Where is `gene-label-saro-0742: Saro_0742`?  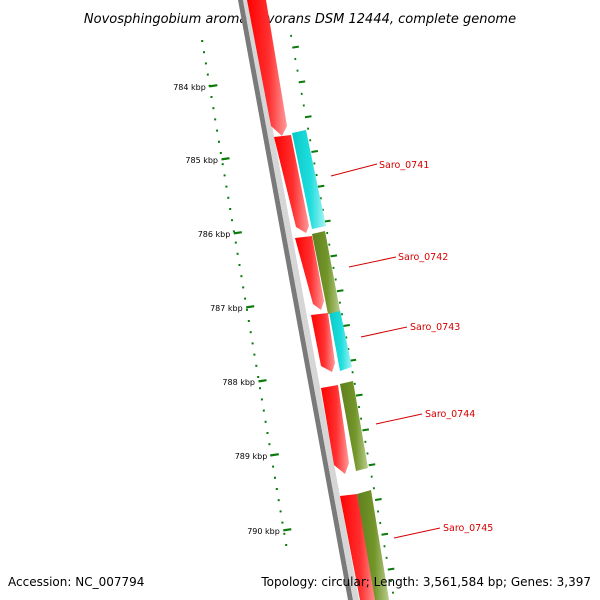 gene-label-saro-0742: Saro_0742 is located at coordinates (398, 260).